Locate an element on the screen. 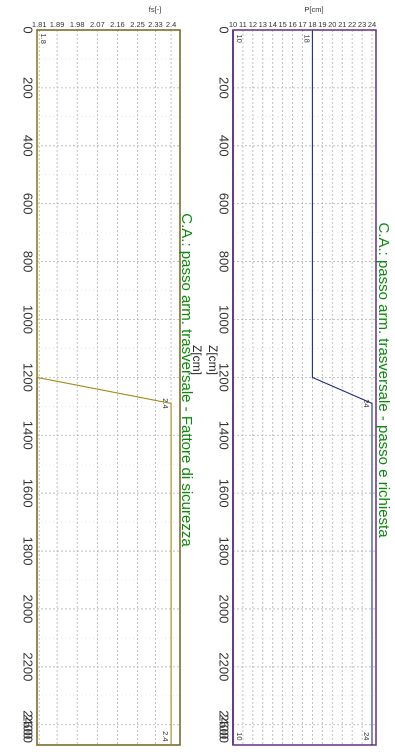  value-tick-label: 13 is located at coordinates (263, 24).